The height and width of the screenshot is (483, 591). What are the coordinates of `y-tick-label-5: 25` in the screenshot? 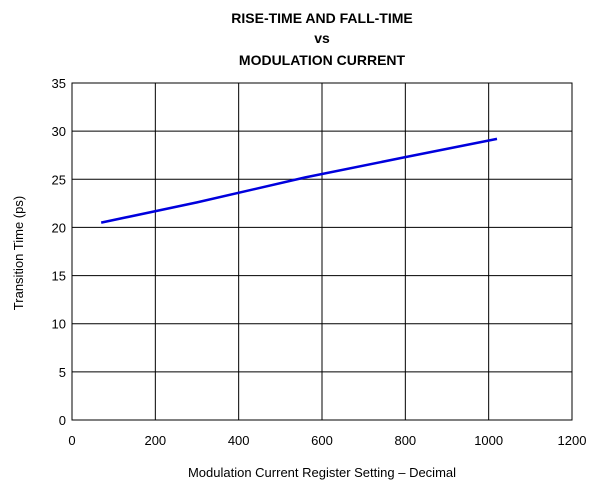 It's located at (59, 179).